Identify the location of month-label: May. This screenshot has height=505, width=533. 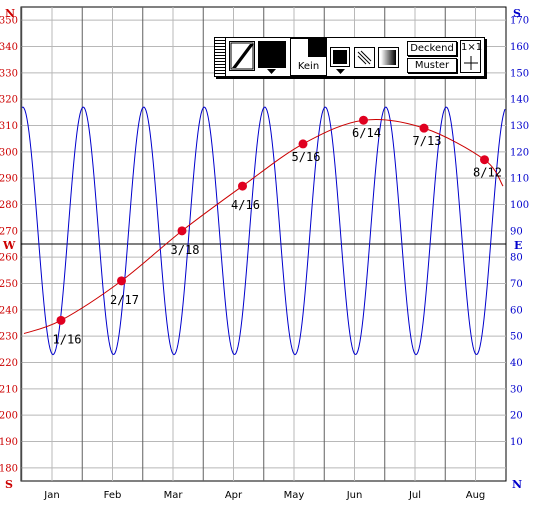
(294, 495).